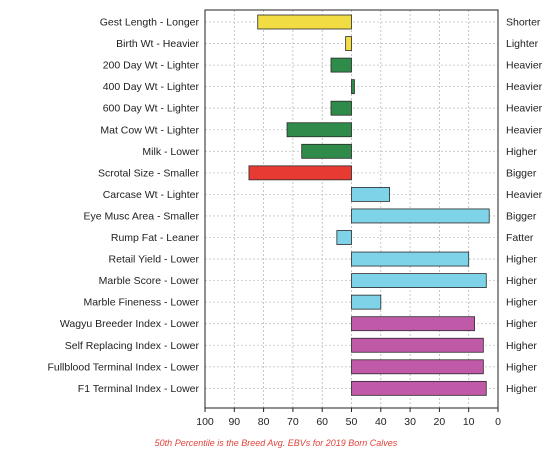 The image size is (552, 455). Describe the element at coordinates (469, 422) in the screenshot. I see `x-tick-label: 10` at that location.